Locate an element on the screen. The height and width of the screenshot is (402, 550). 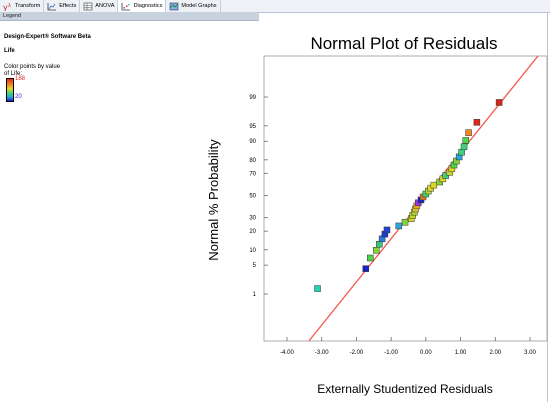
y-tick-label: 1 is located at coordinates (255, 295).